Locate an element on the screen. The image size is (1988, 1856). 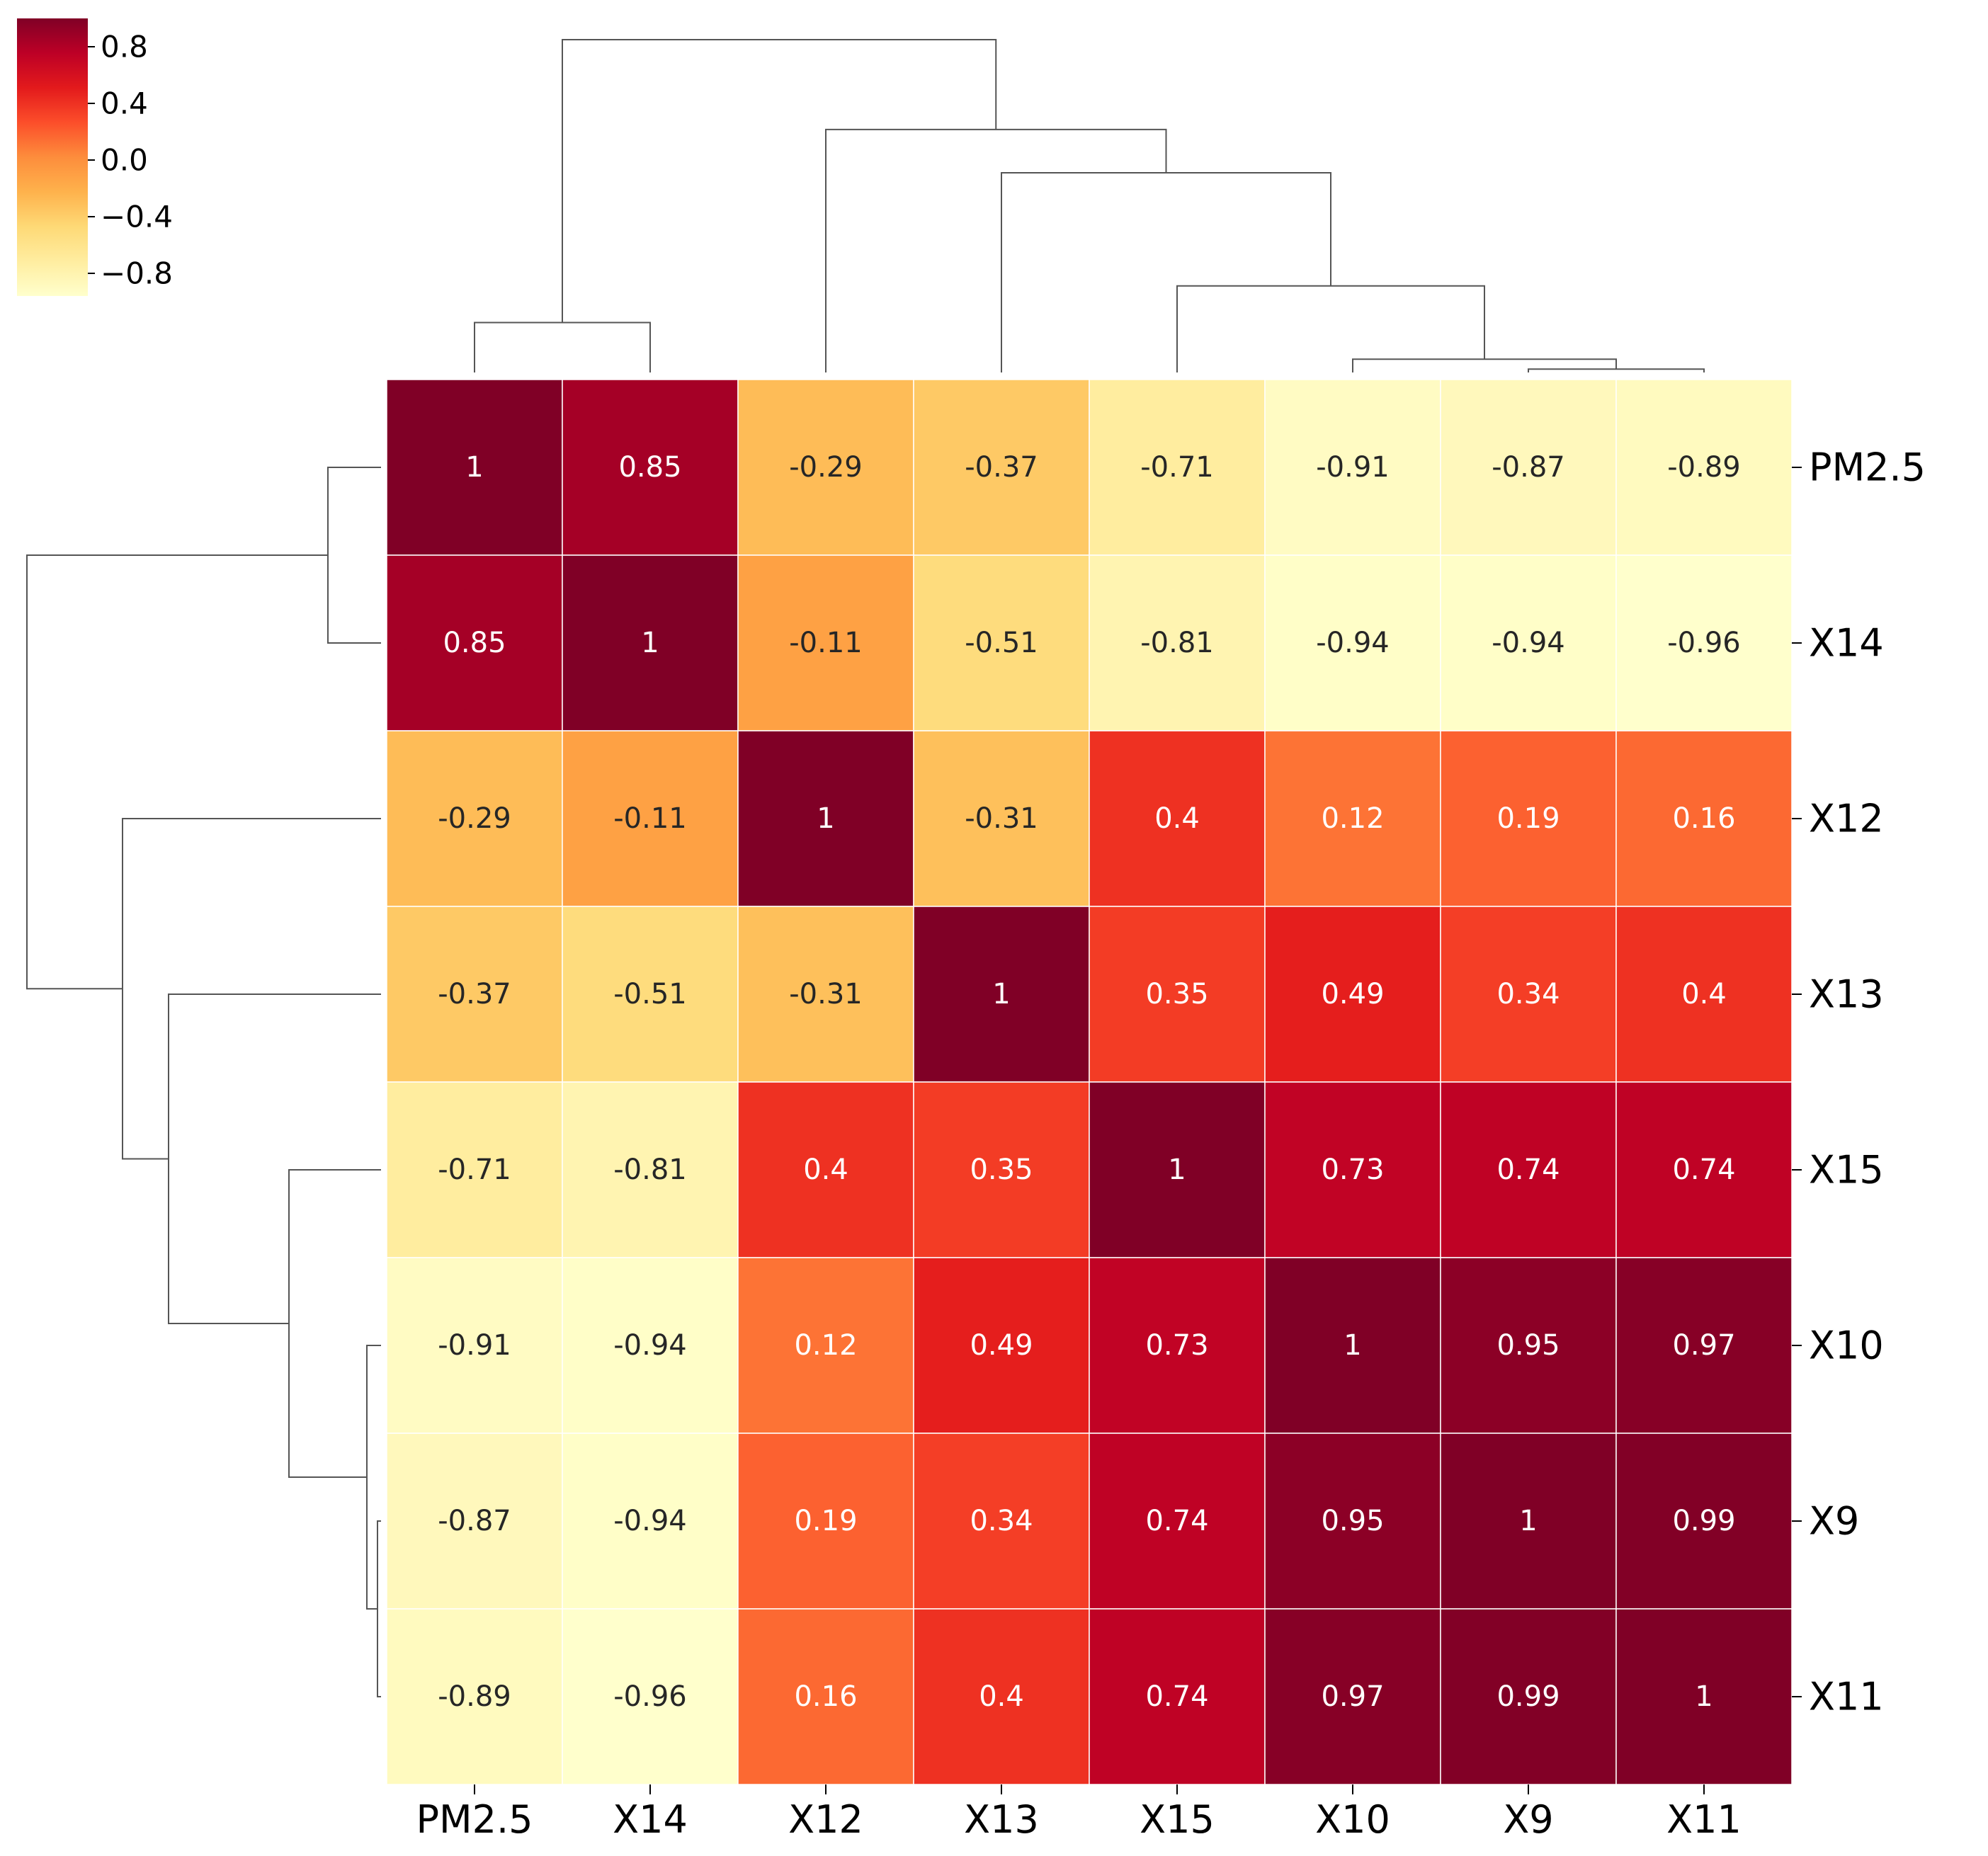
cell-value-label: 0.19 is located at coordinates (825, 1521).